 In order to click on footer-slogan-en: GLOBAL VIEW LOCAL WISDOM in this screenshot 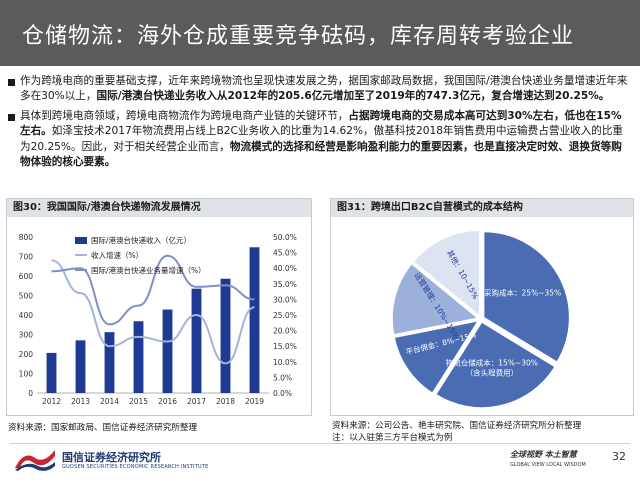, I will do `click(548, 465)`.